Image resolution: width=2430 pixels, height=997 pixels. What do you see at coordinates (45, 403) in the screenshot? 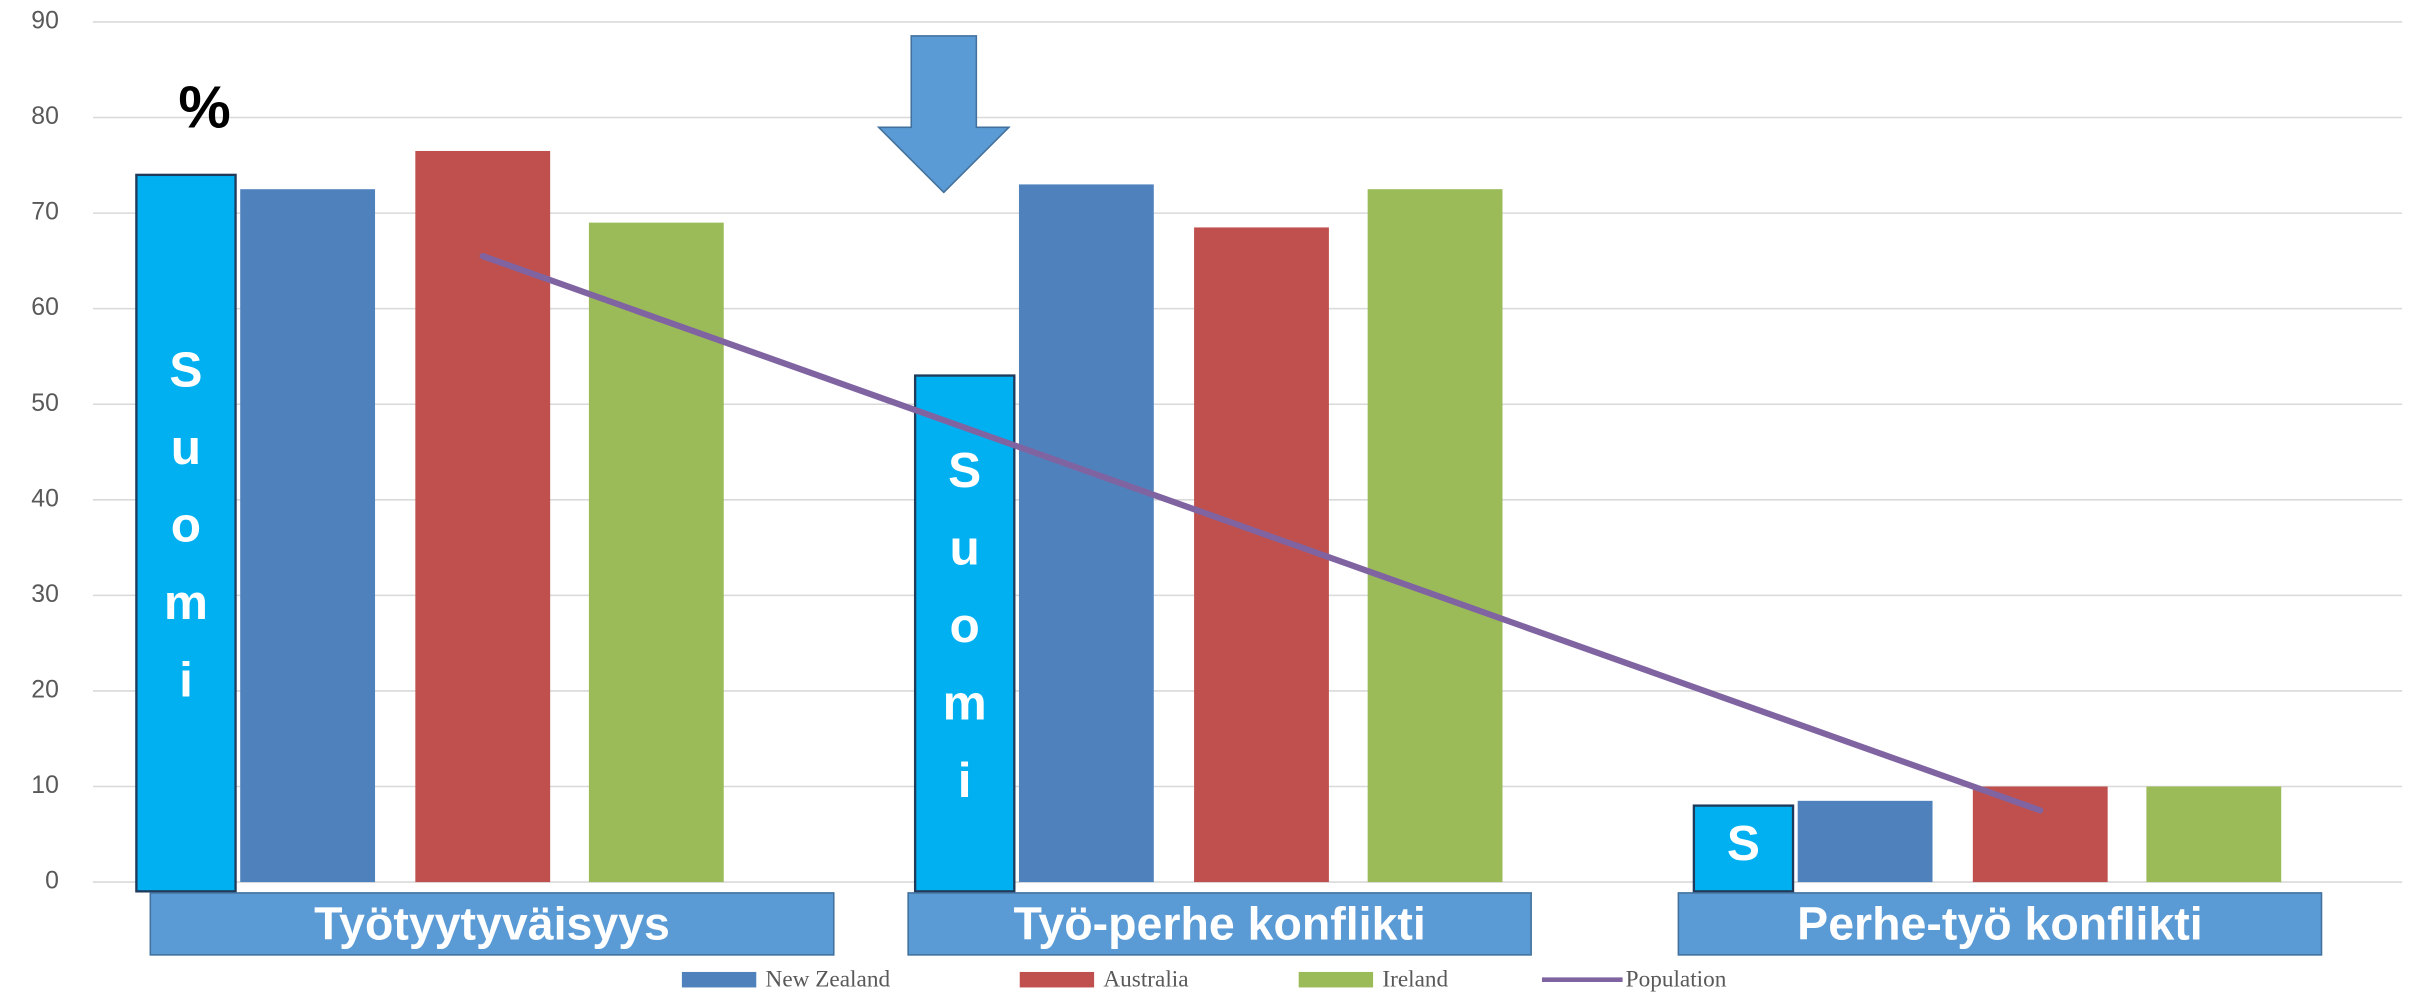
I see `y-tick-label: 50` at bounding box center [45, 403].